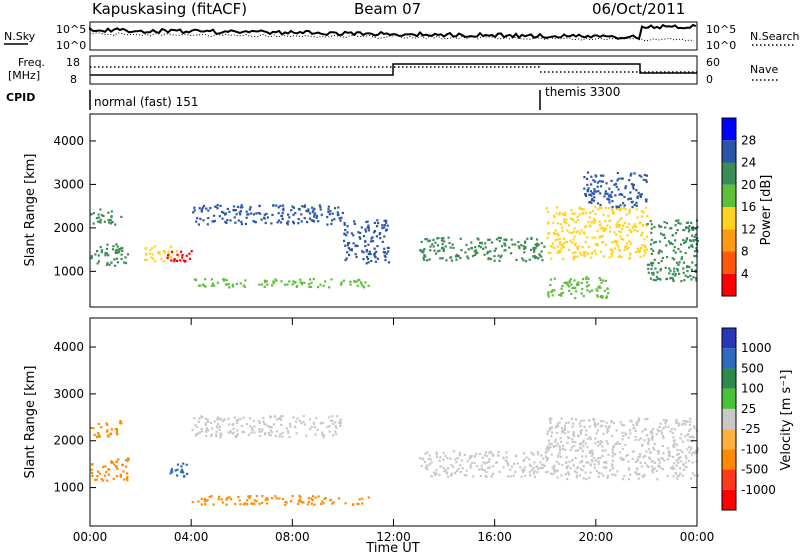 The image size is (800, 554). I want to click on nave-tick-lo: 0, so click(709, 79).